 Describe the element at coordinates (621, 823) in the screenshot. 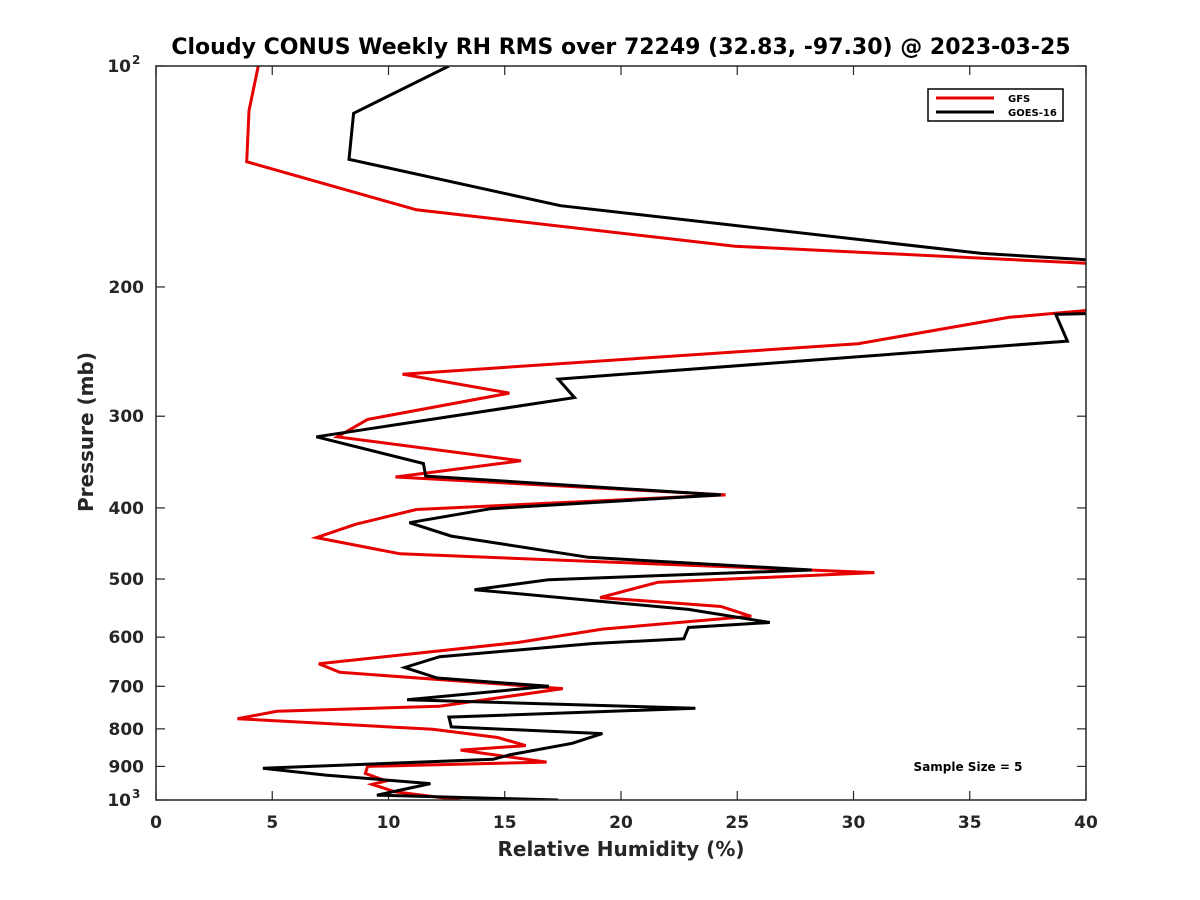

I see `x-tick-label: 20` at that location.